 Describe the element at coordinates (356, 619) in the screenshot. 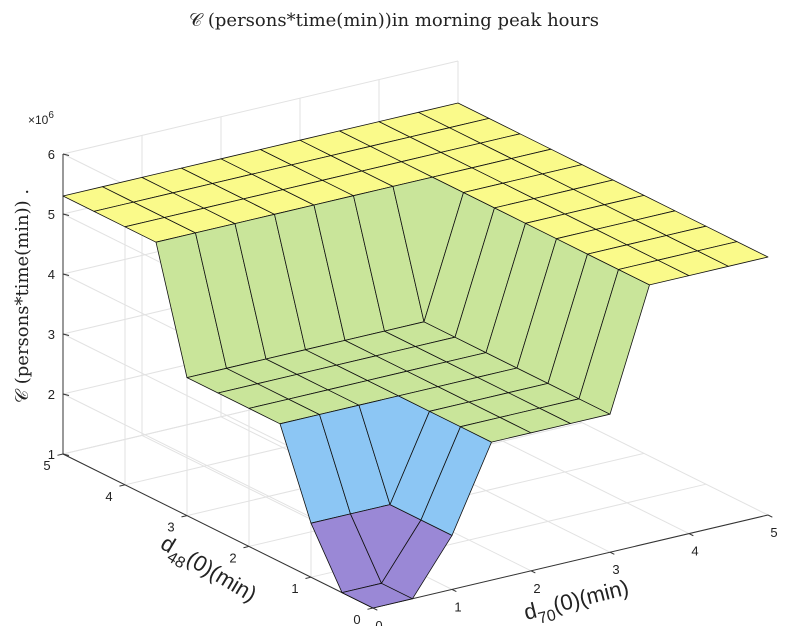

I see `y-tick-label: 0` at that location.